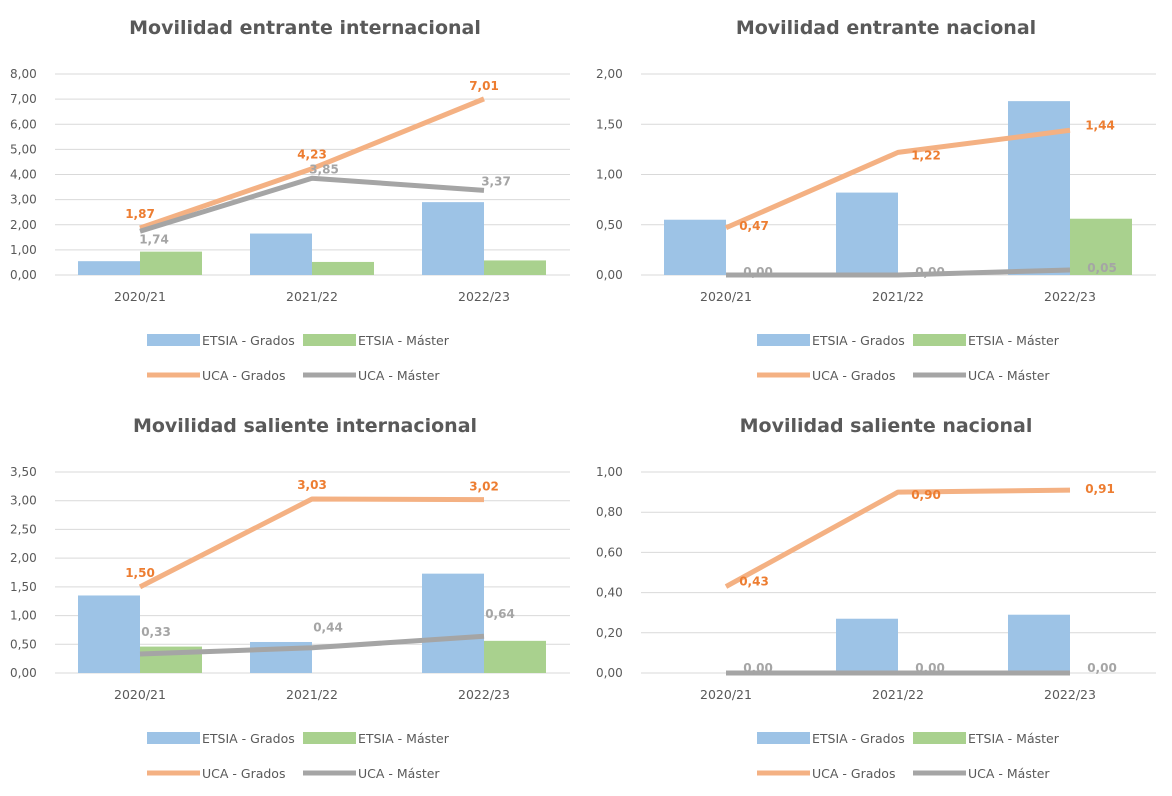 This screenshot has height=796, width=1172. I want to click on data-label-uca-master: 0,05, so click(1102, 268).